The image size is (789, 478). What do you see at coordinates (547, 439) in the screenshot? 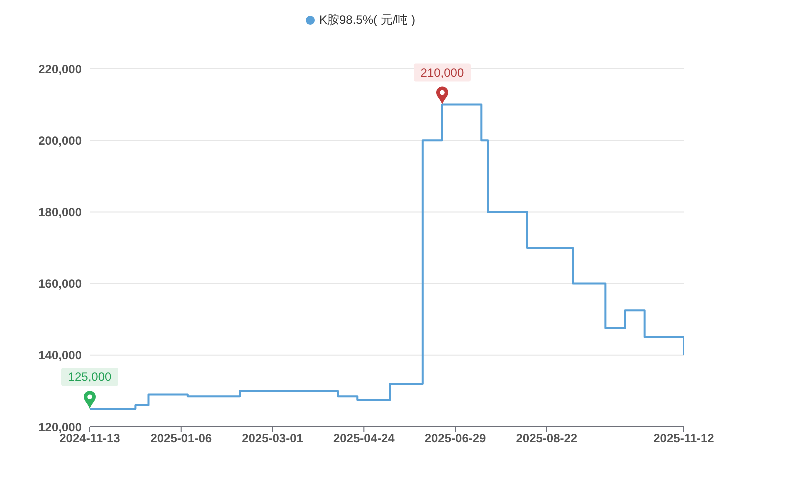
I see `x-tick-label: 2025-08-22` at bounding box center [547, 439].